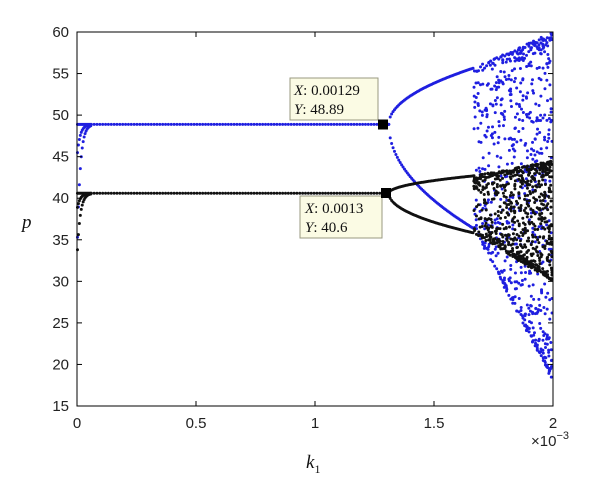  I want to click on x-tick-label: 0.5, so click(196, 423).